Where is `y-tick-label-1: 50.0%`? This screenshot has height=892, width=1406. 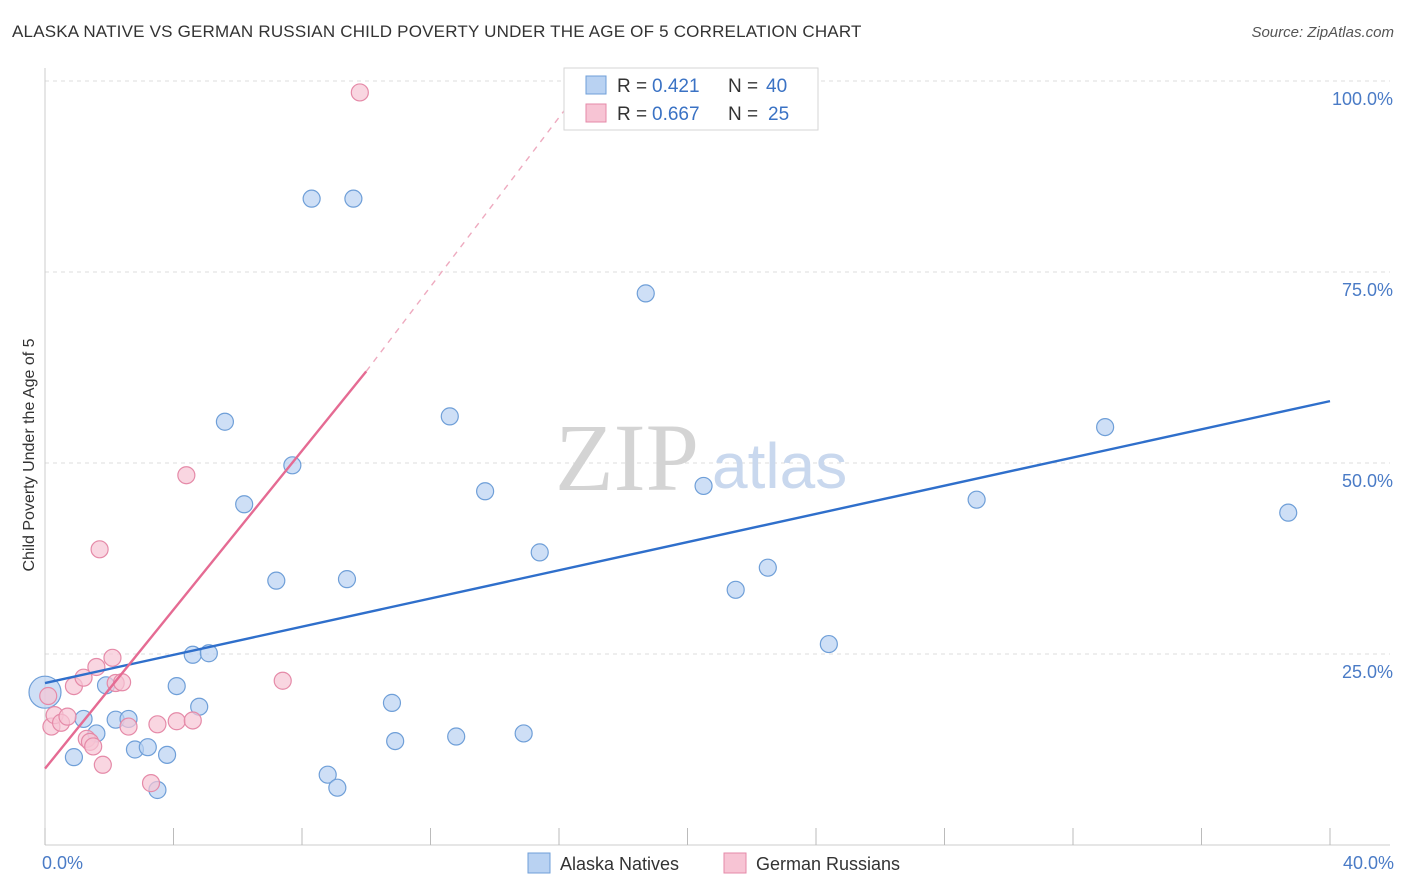 y-tick-label-1: 50.0% is located at coordinates (1367, 481).